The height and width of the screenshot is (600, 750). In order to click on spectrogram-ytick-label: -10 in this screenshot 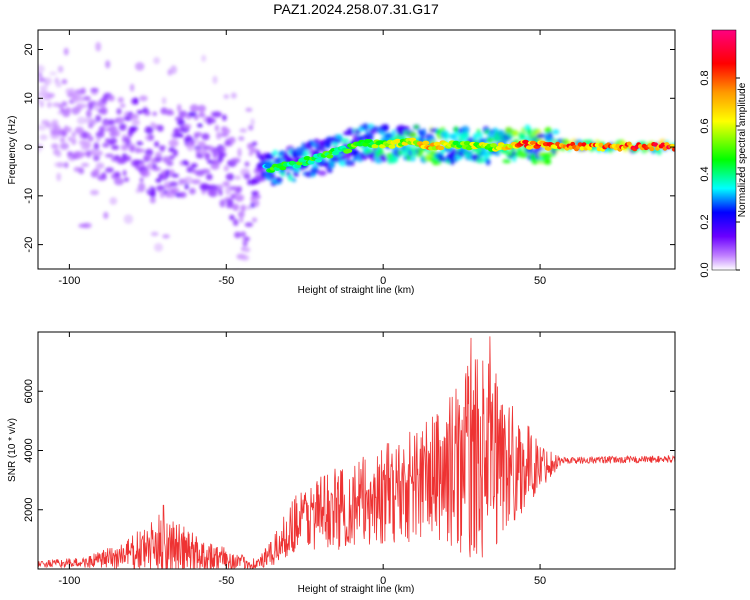, I will do `click(29, 196)`.